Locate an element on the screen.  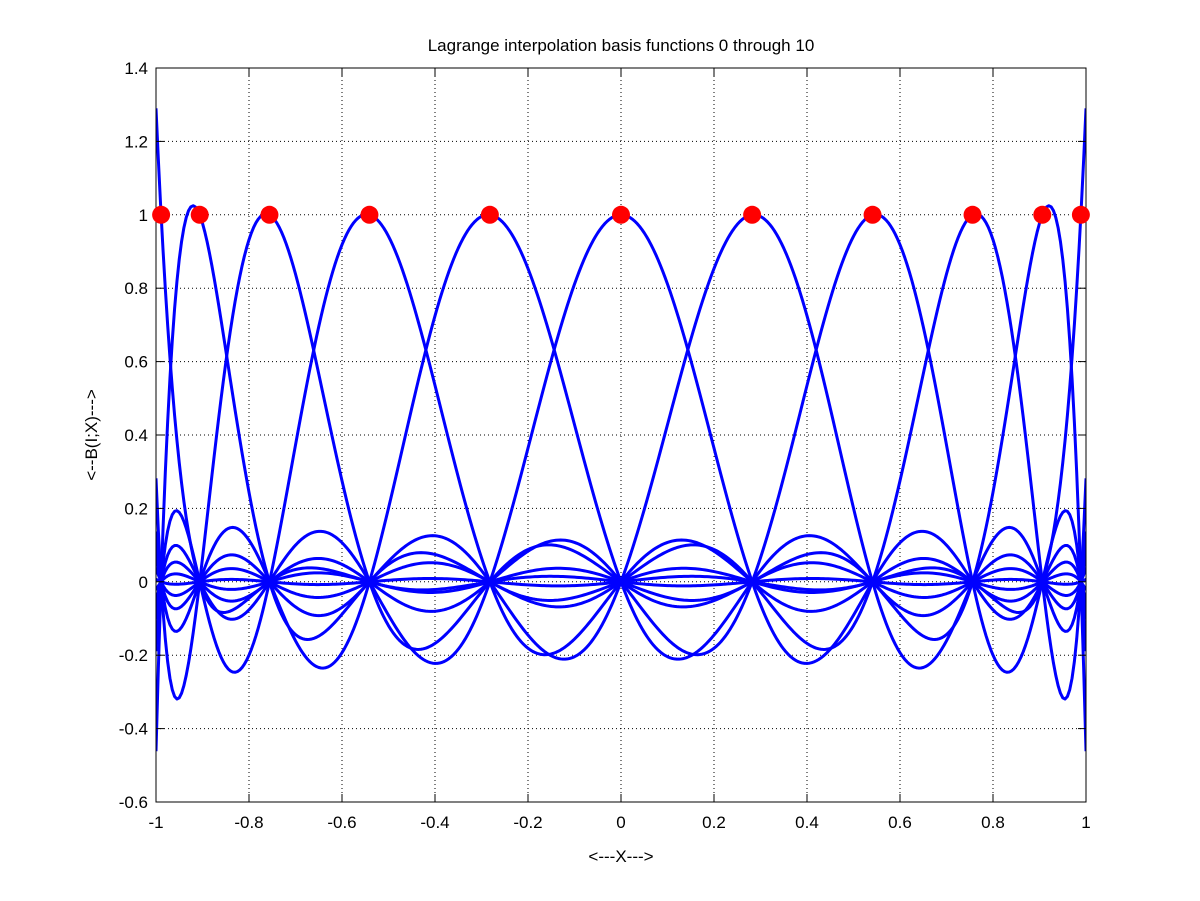
x-tick-label: 0.6 is located at coordinates (900, 822).